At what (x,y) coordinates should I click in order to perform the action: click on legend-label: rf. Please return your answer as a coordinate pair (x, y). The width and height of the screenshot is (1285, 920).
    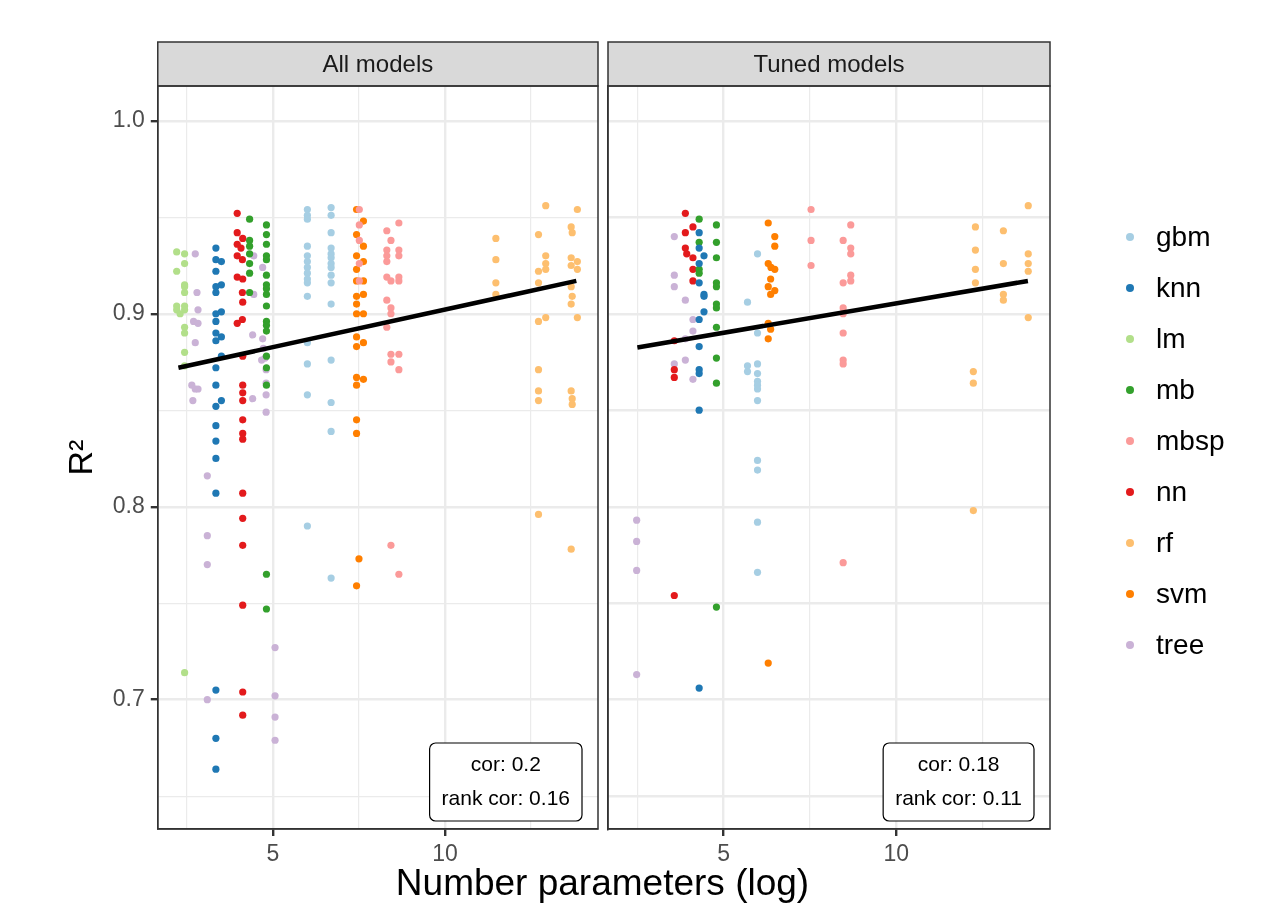
    Looking at the image, I should click on (1165, 543).